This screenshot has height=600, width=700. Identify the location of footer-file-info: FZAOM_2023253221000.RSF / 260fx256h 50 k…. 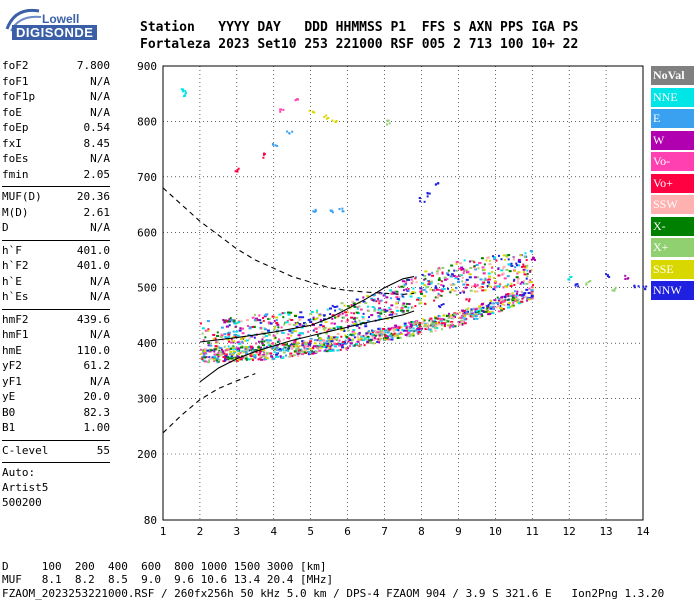
(333, 593).